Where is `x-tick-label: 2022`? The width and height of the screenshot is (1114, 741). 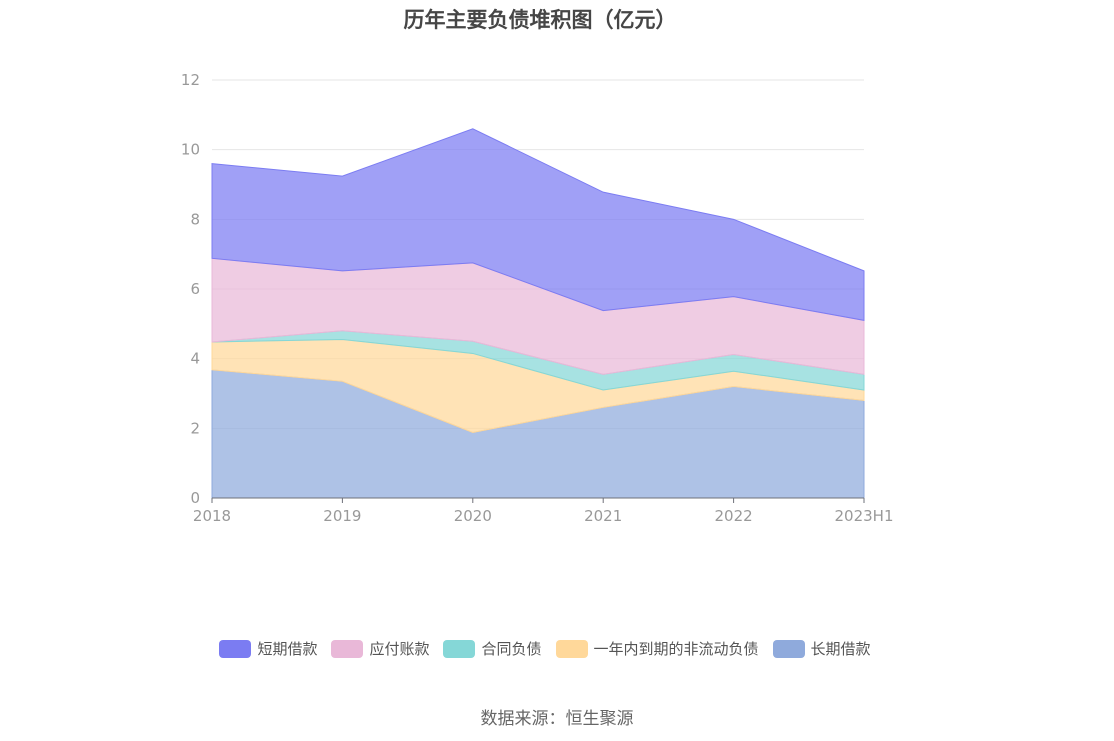
x-tick-label: 2022 is located at coordinates (734, 516).